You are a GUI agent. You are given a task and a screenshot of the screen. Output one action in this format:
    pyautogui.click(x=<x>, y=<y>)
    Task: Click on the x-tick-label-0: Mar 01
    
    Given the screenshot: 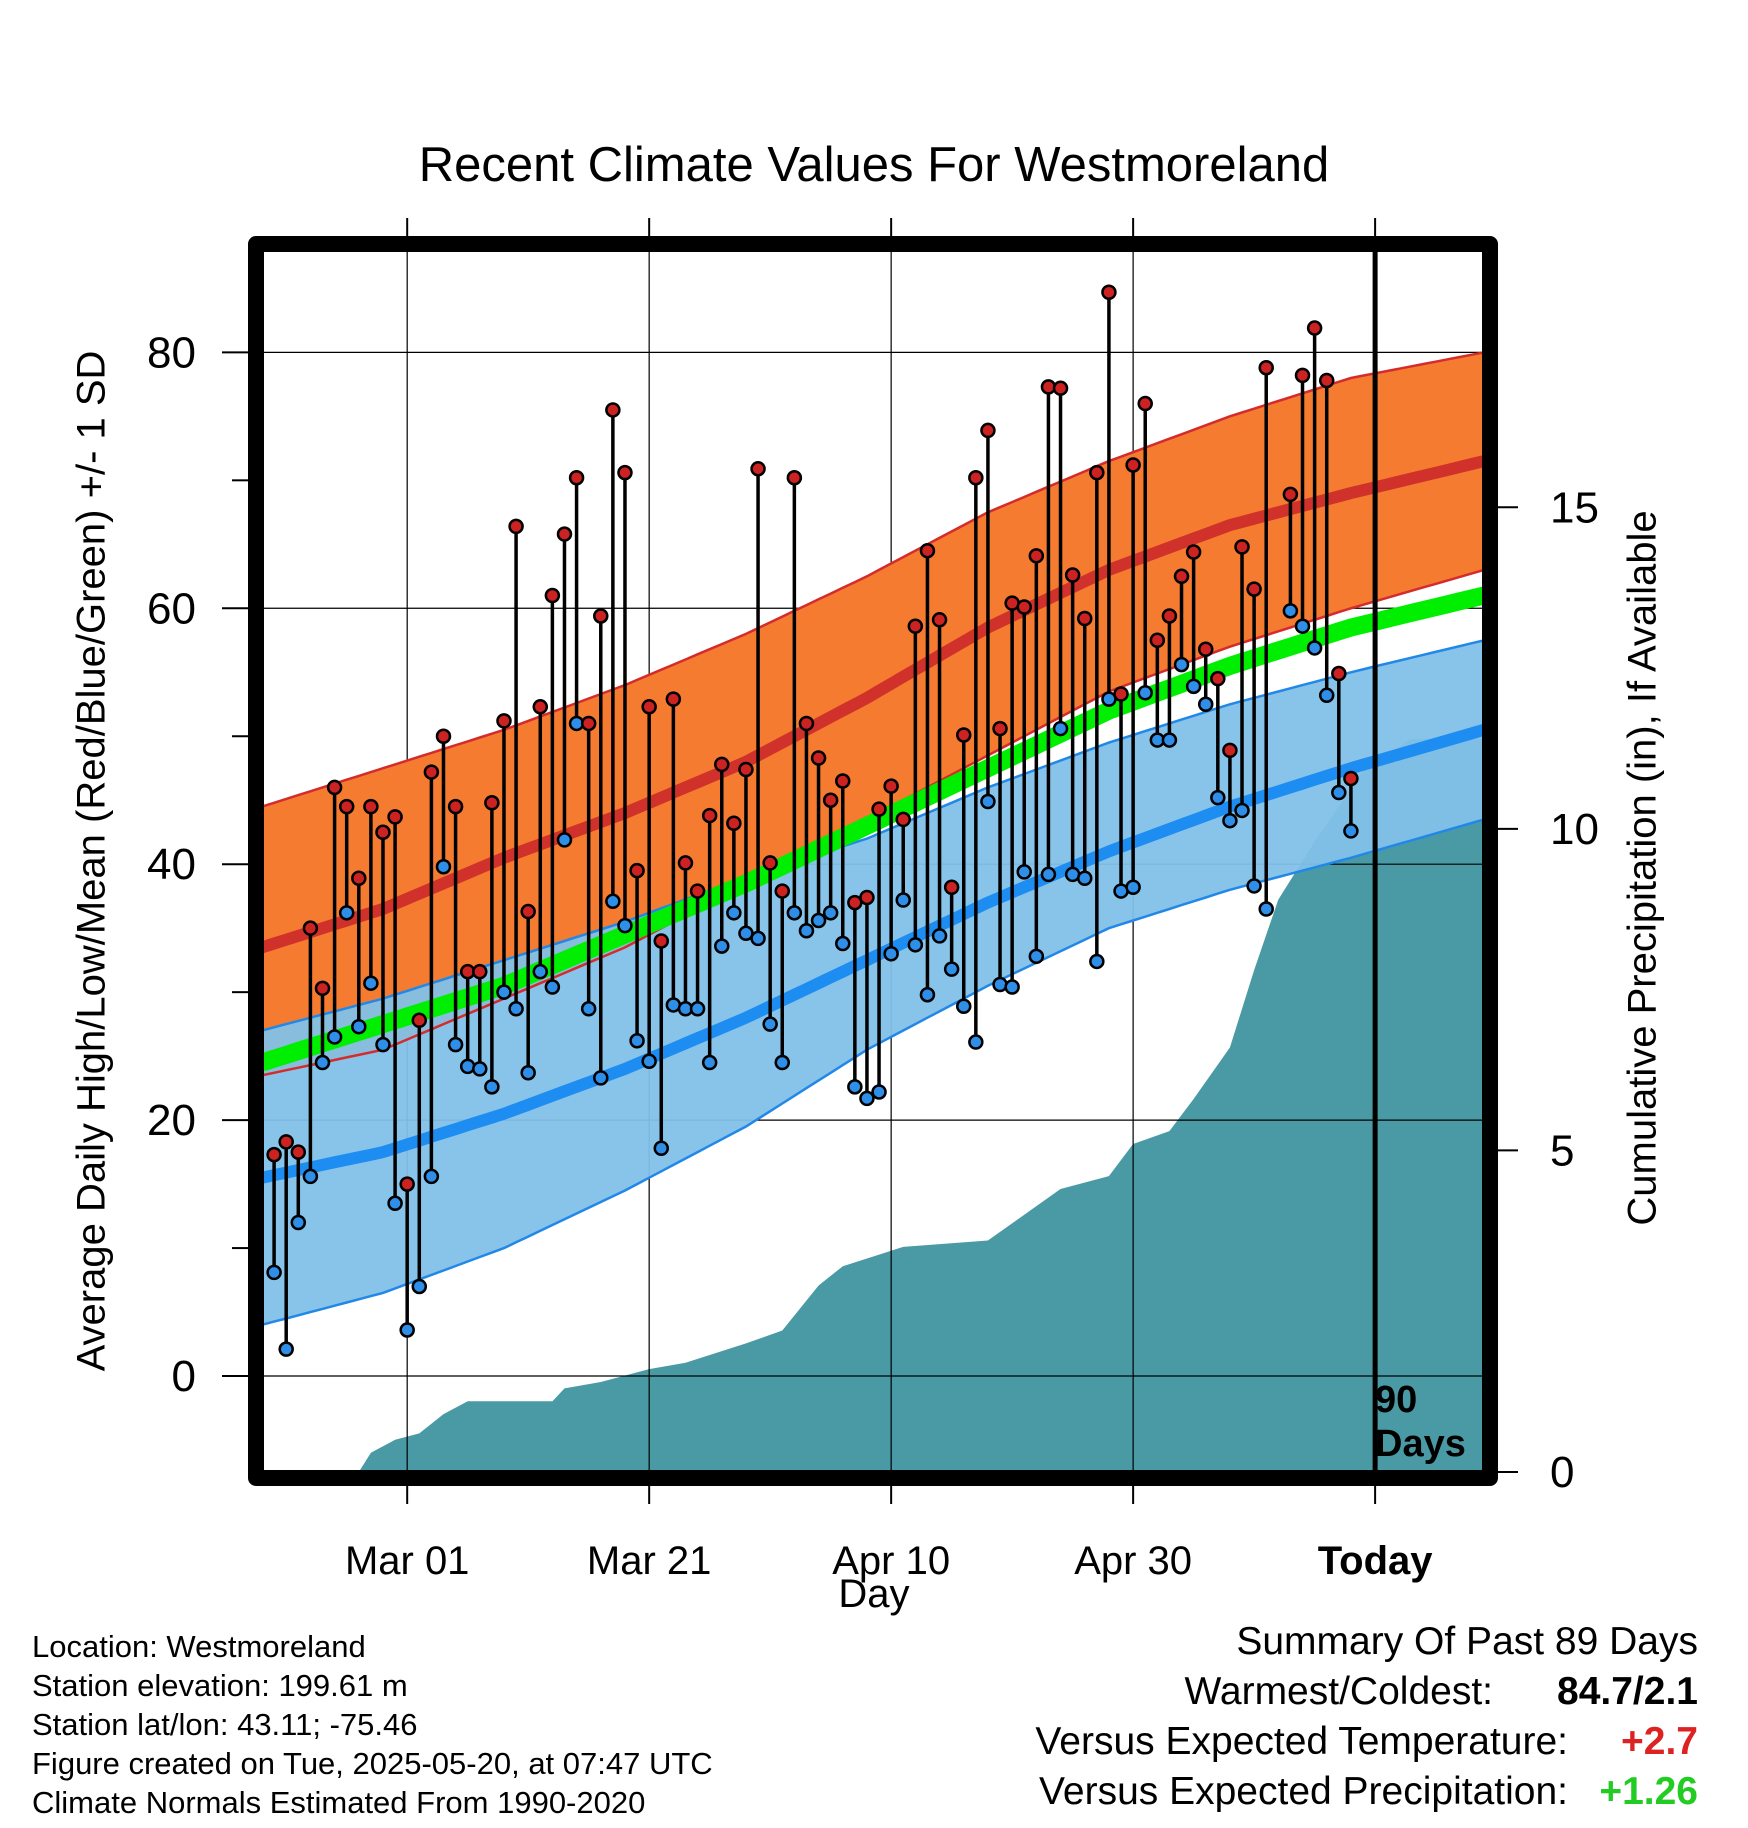 What is the action you would take?
    pyautogui.click(x=407, y=1561)
    